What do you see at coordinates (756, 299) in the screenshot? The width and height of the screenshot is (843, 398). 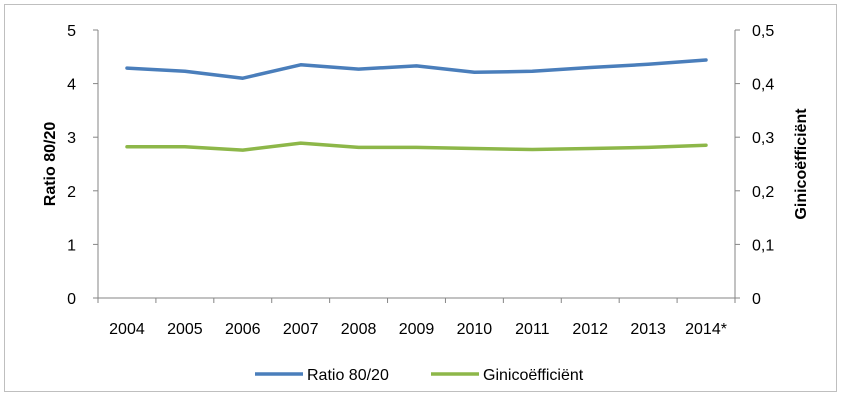 I see `right-tick-label: 0` at bounding box center [756, 299].